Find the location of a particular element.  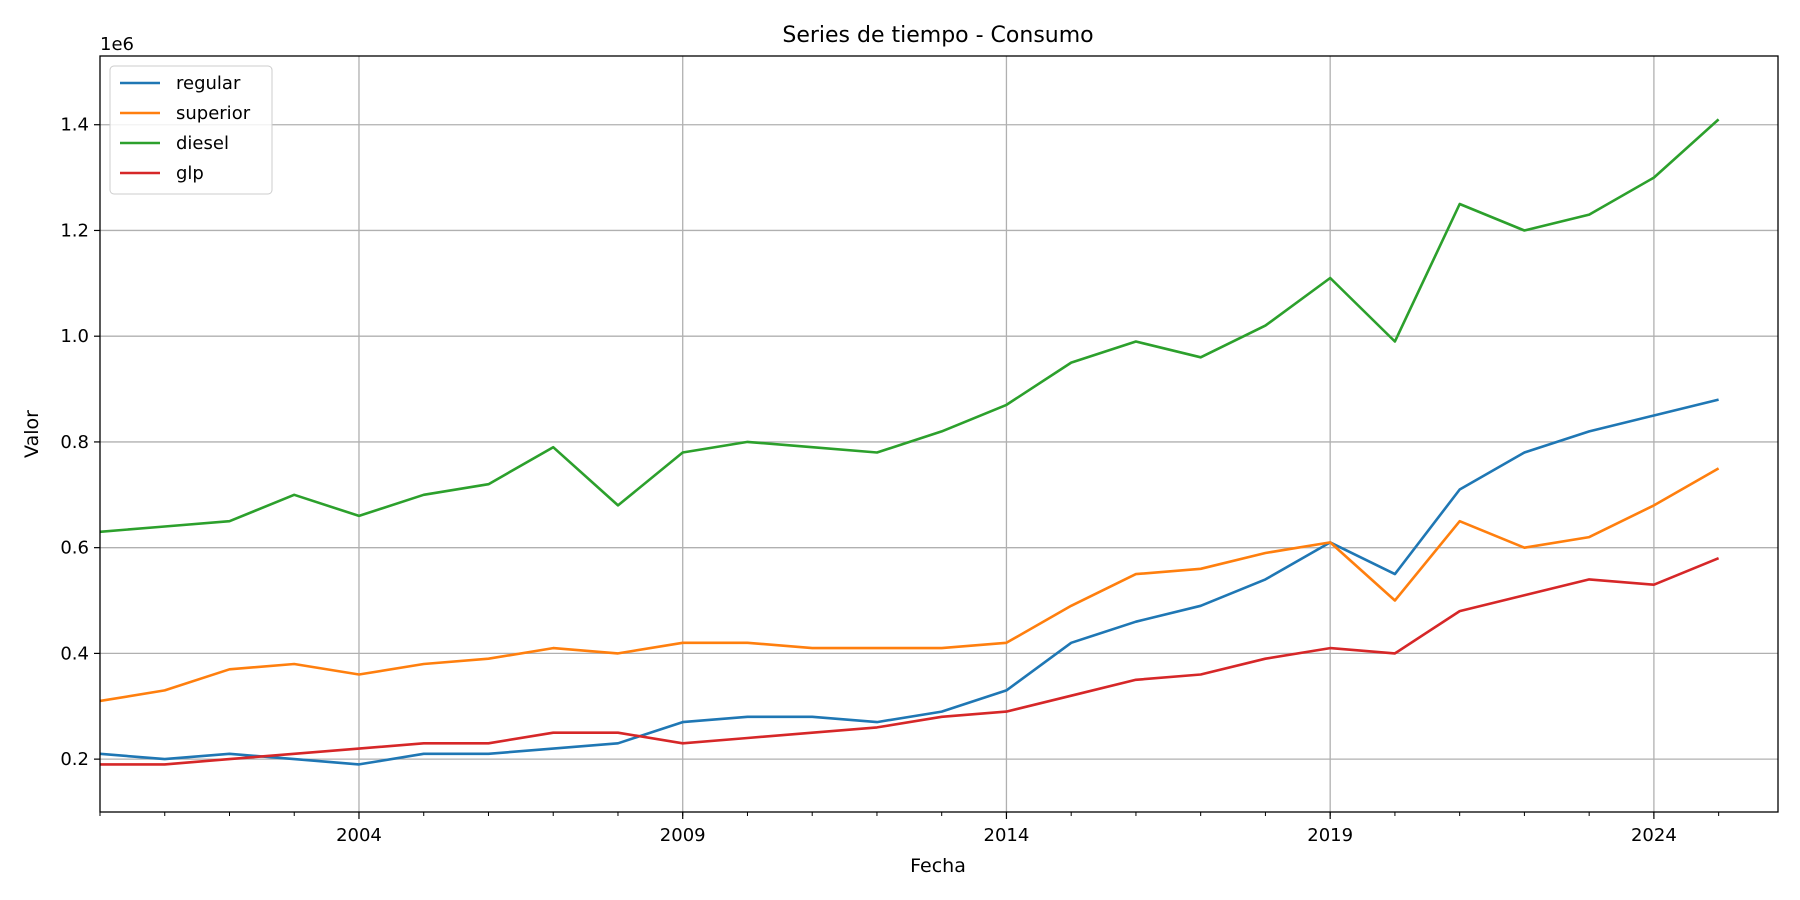

x-axis-ticks: 2004 2009 2014 2019 2024 is located at coordinates (909, 829).